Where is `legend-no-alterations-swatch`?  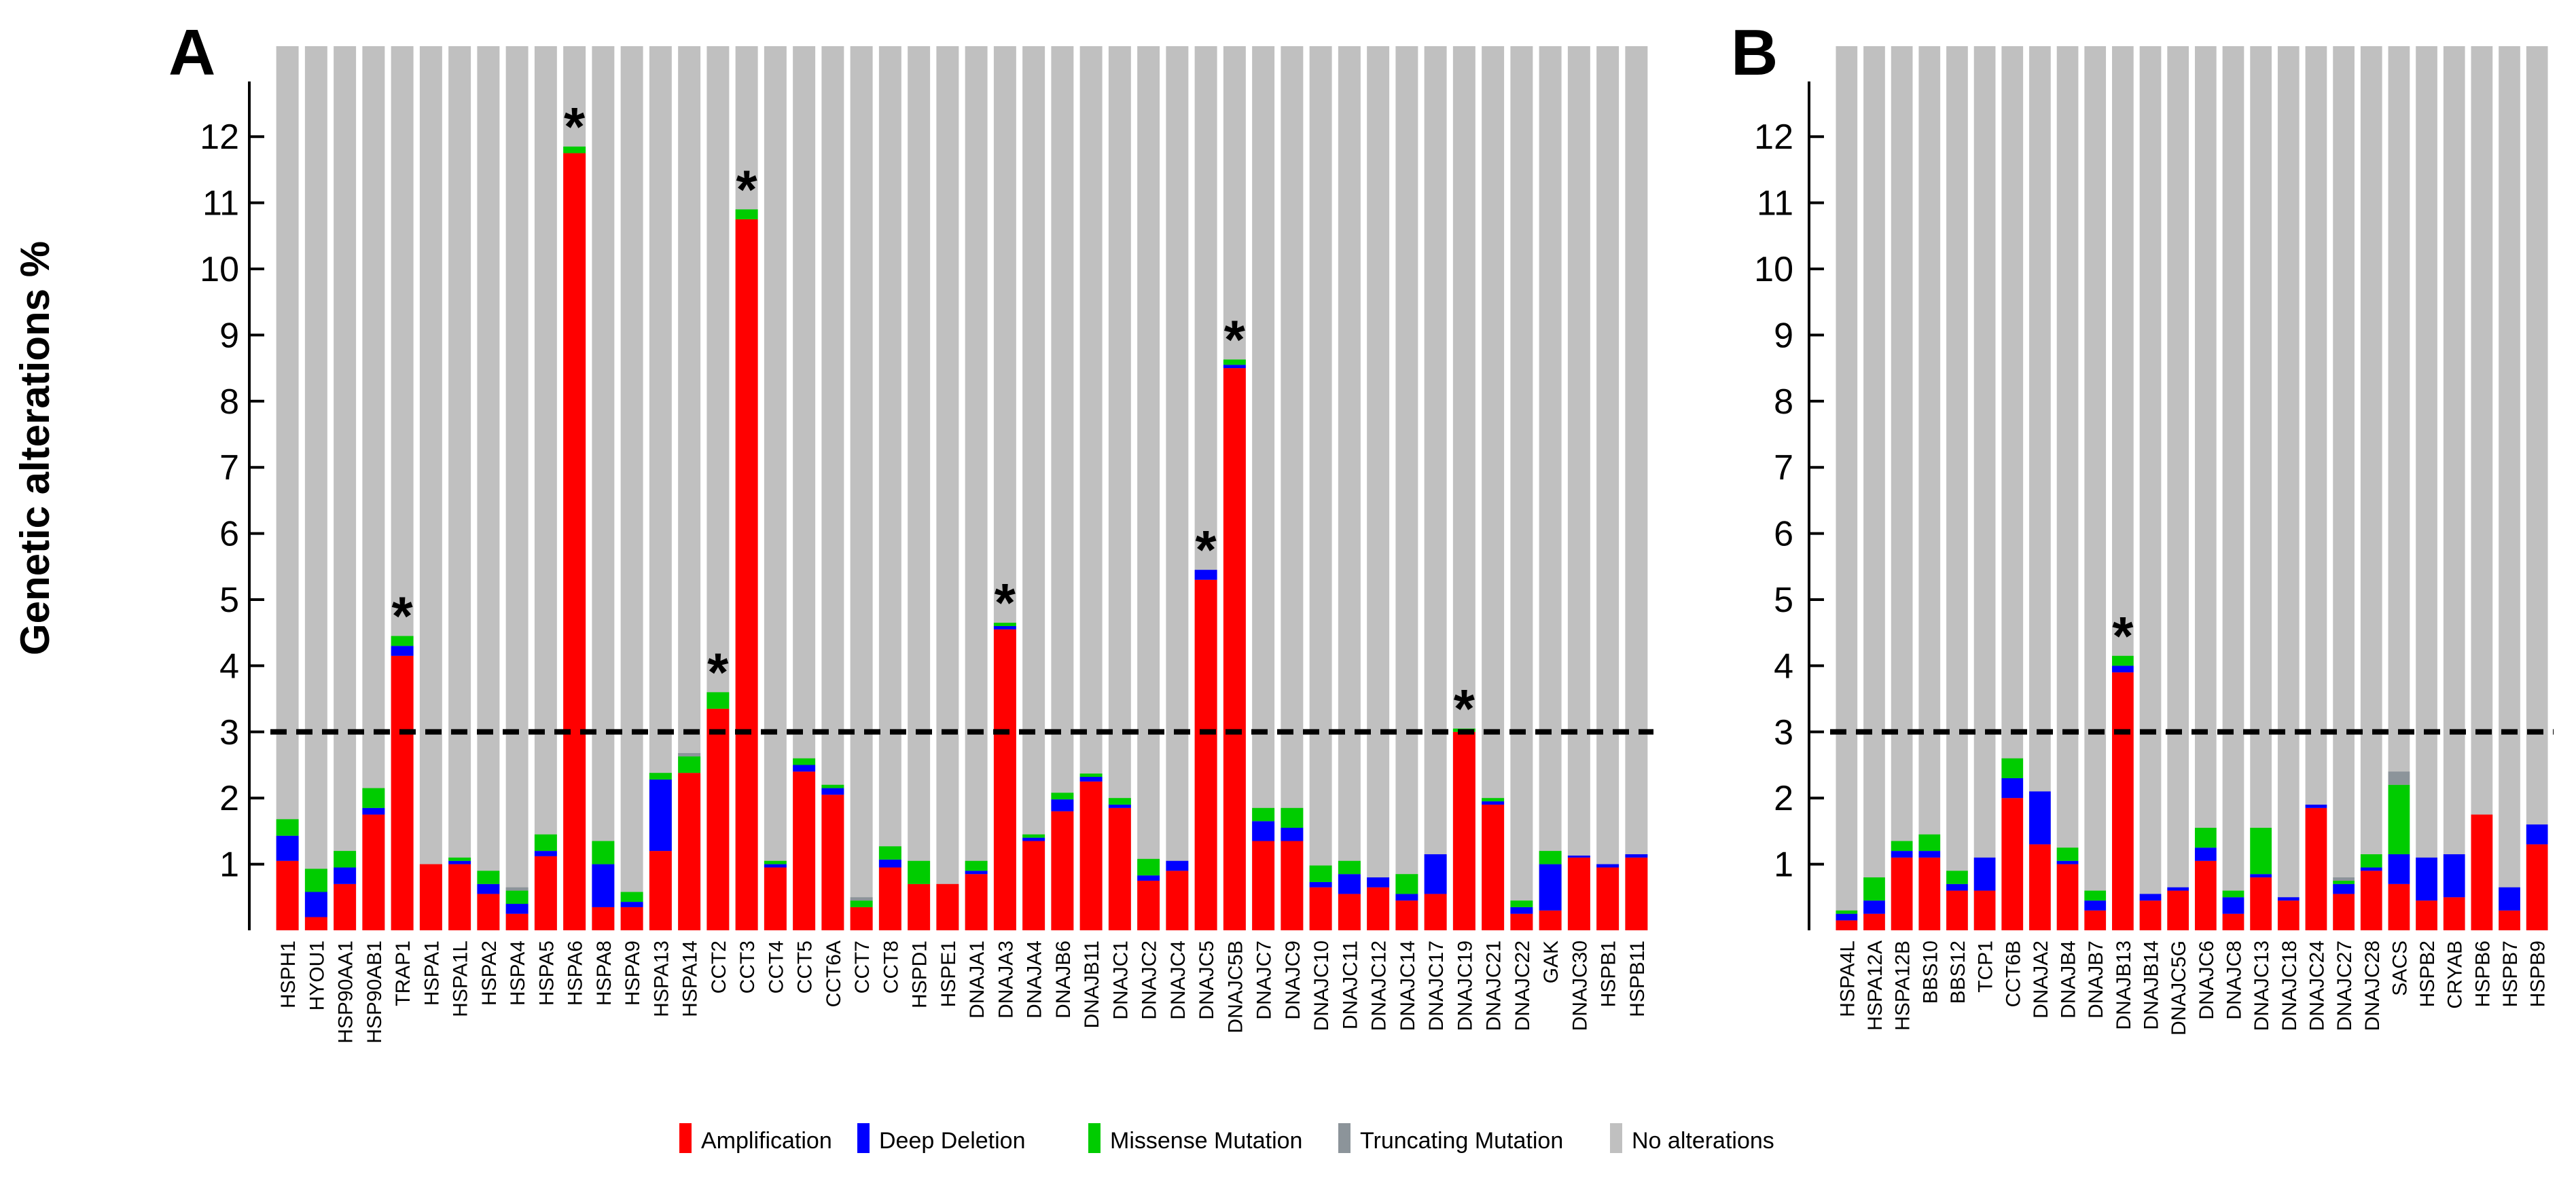
legend-no-alterations-swatch is located at coordinates (1616, 1138).